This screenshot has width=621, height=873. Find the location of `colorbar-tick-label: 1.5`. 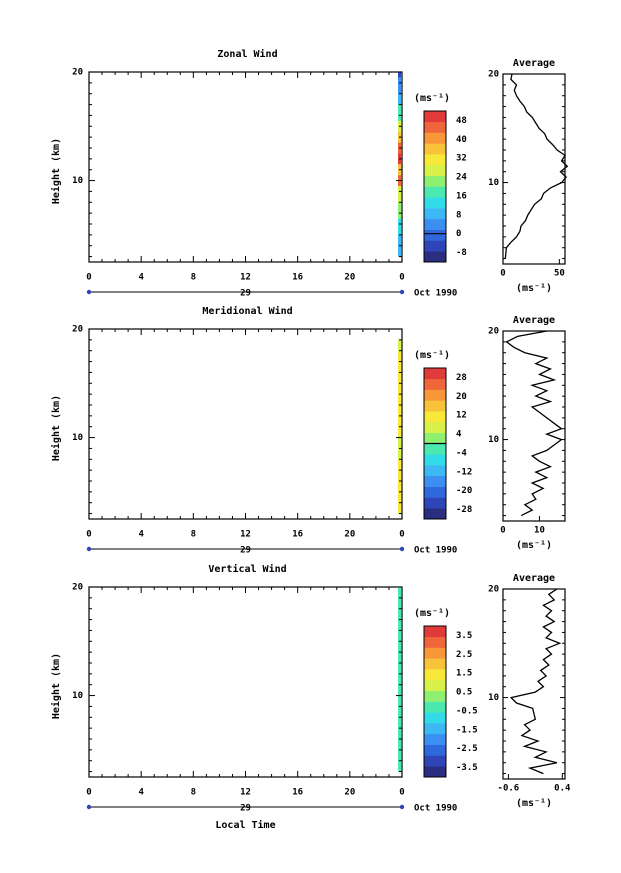

colorbar-tick-label: 1.5 is located at coordinates (464, 674).